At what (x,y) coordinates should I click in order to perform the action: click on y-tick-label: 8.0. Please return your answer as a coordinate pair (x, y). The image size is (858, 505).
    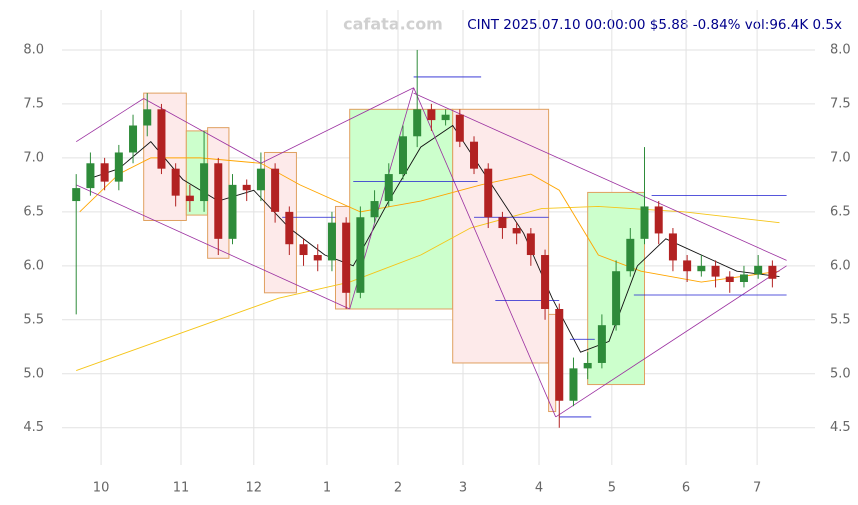
    Looking at the image, I should click on (33, 49).